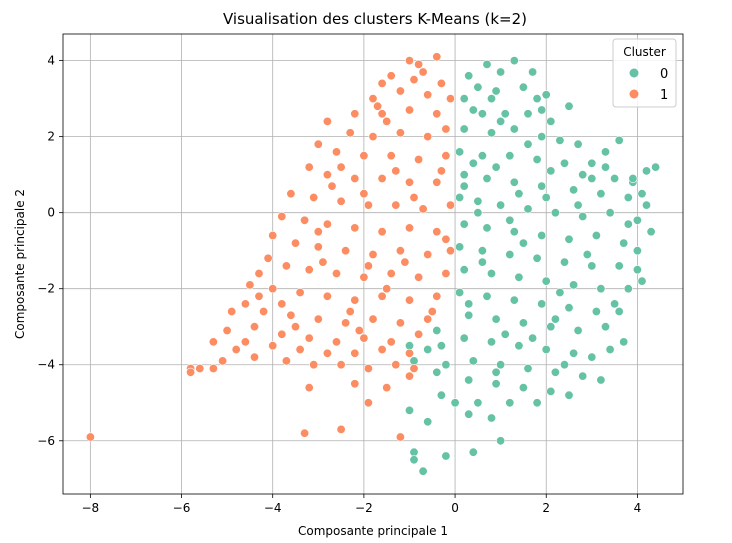 The width and height of the screenshot is (732, 543). Describe the element at coordinates (375, 19) in the screenshot. I see `chart-title: Visualisation des clusters K-Means (k=2)` at that location.